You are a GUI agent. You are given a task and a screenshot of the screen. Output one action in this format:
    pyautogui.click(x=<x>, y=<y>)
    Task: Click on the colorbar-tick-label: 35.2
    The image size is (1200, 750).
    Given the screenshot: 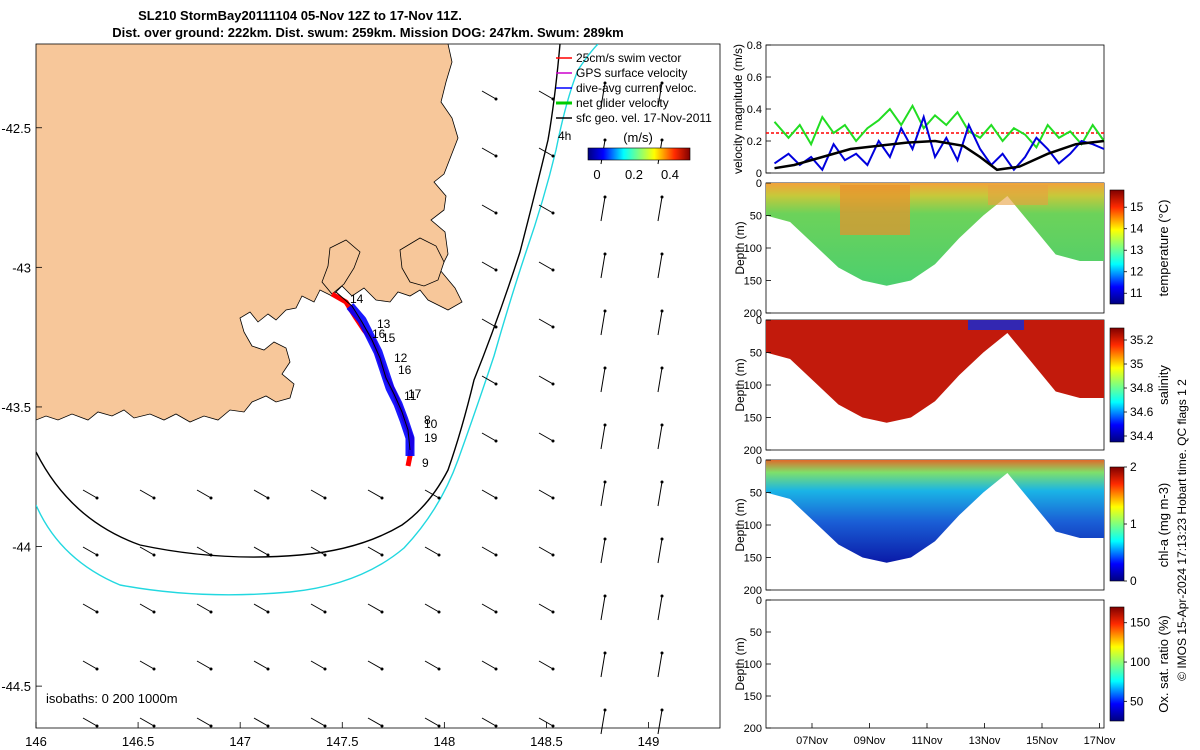 What is the action you would take?
    pyautogui.click(x=1142, y=340)
    